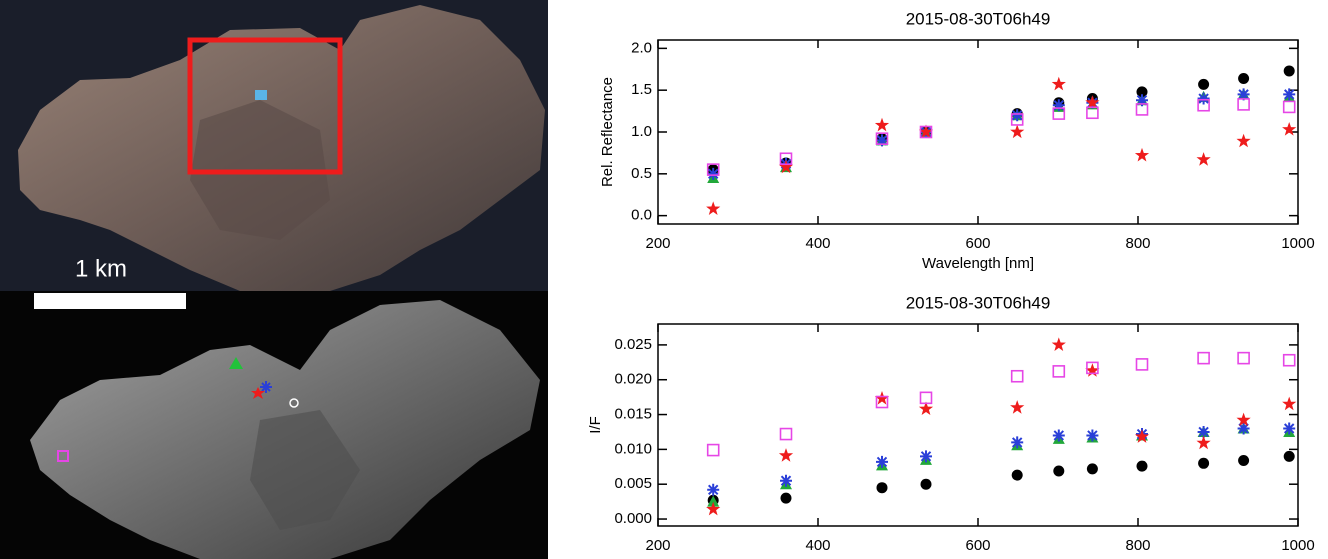  Describe the element at coordinates (101, 268) in the screenshot. I see `scale-label: 1 km` at that location.